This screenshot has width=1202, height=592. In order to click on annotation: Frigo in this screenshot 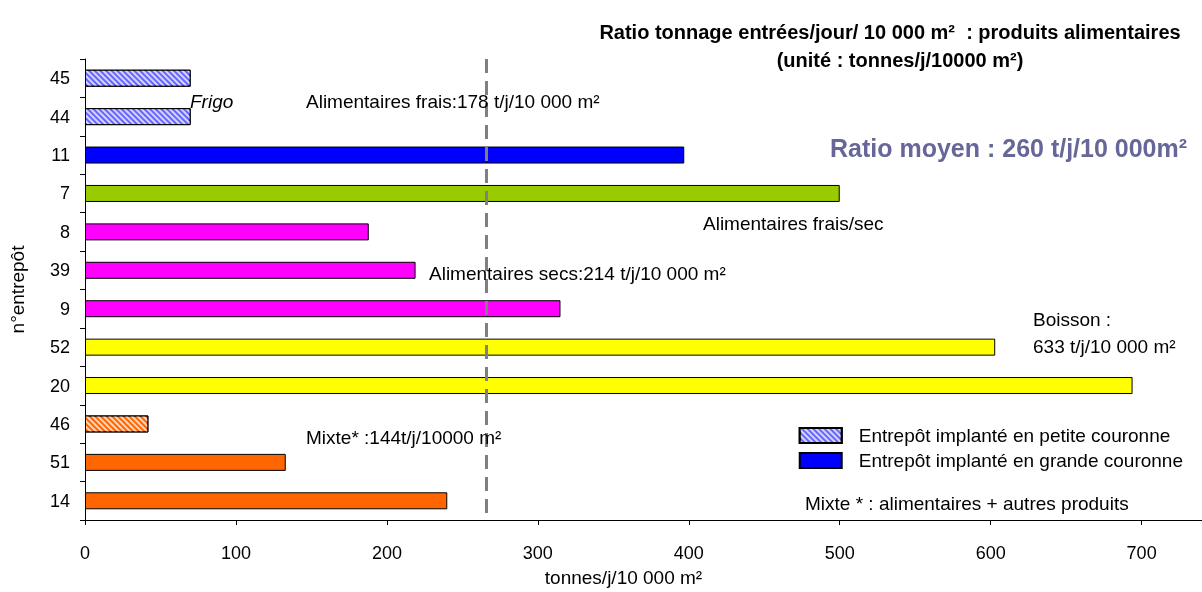, I will do `click(212, 101)`.